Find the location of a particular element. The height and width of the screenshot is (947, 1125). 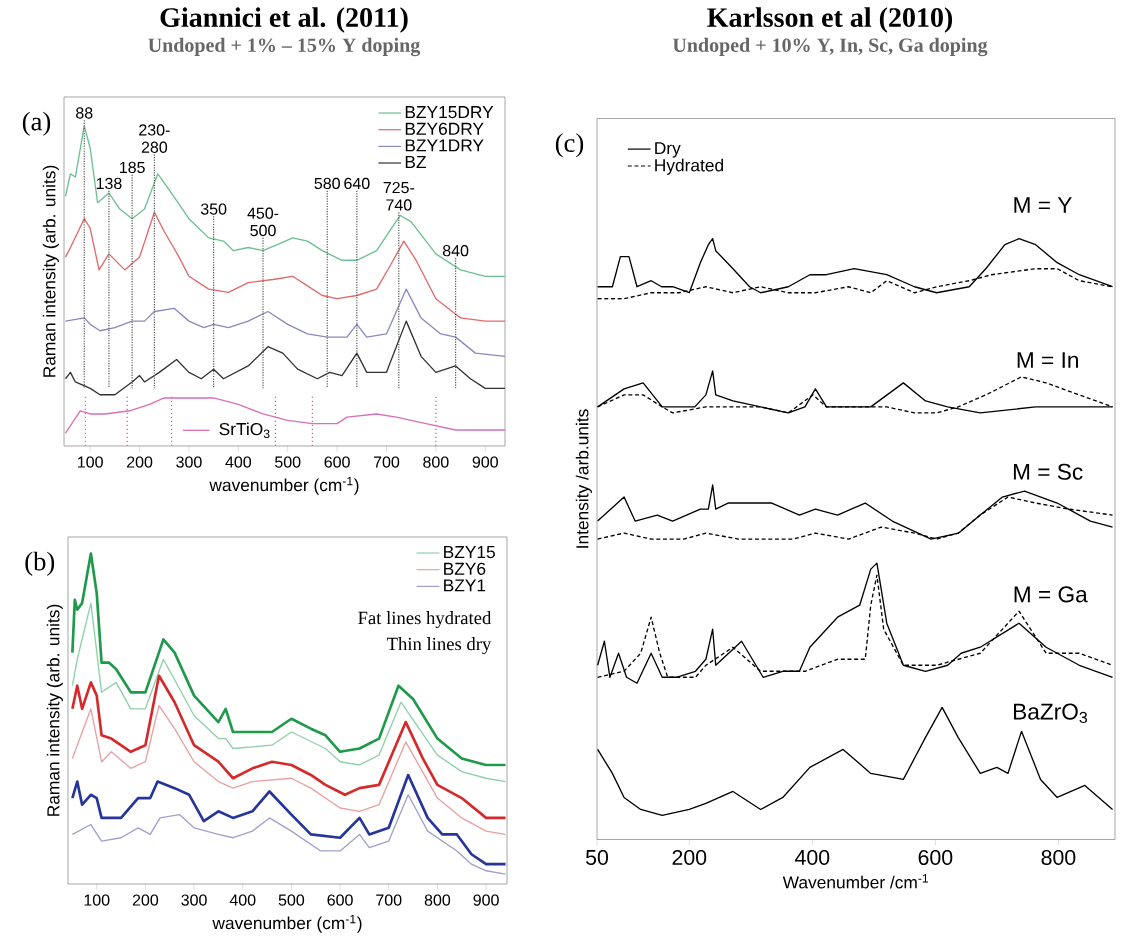

chart-title: Karlsson et al (2010) is located at coordinates (830, 20).